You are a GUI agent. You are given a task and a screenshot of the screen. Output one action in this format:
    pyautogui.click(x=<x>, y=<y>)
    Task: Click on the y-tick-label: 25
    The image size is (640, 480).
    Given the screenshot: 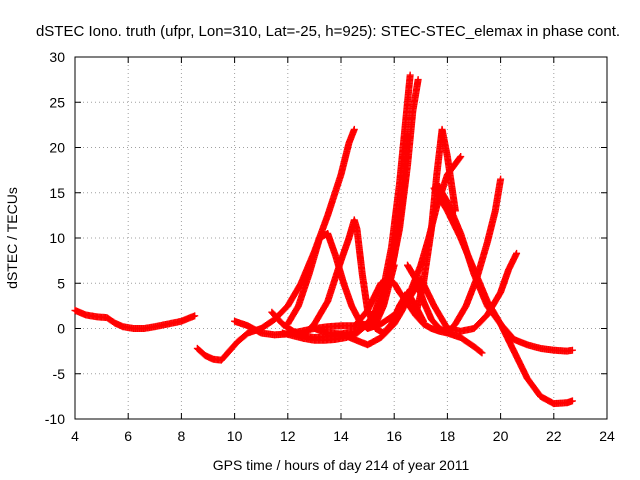 What is the action you would take?
    pyautogui.click(x=57, y=102)
    